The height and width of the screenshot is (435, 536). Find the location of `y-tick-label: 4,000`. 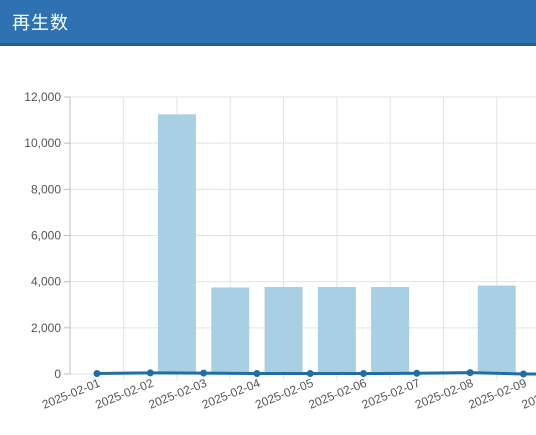

y-tick-label: 4,000 is located at coordinates (46, 282).